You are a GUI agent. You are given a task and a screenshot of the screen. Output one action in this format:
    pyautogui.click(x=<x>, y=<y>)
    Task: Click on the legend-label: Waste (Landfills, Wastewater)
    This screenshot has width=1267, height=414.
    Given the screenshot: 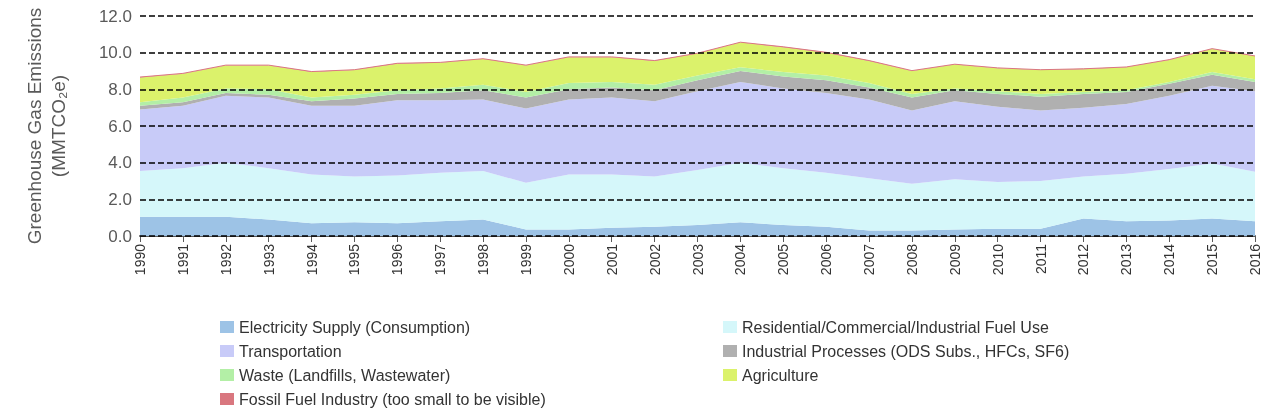 What is the action you would take?
    pyautogui.click(x=345, y=375)
    